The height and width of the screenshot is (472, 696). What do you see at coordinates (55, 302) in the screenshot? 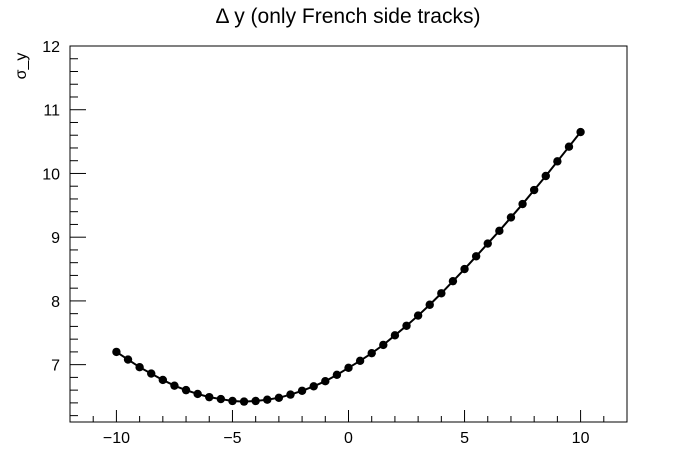
I see `y-tick-label: 8` at bounding box center [55, 302].